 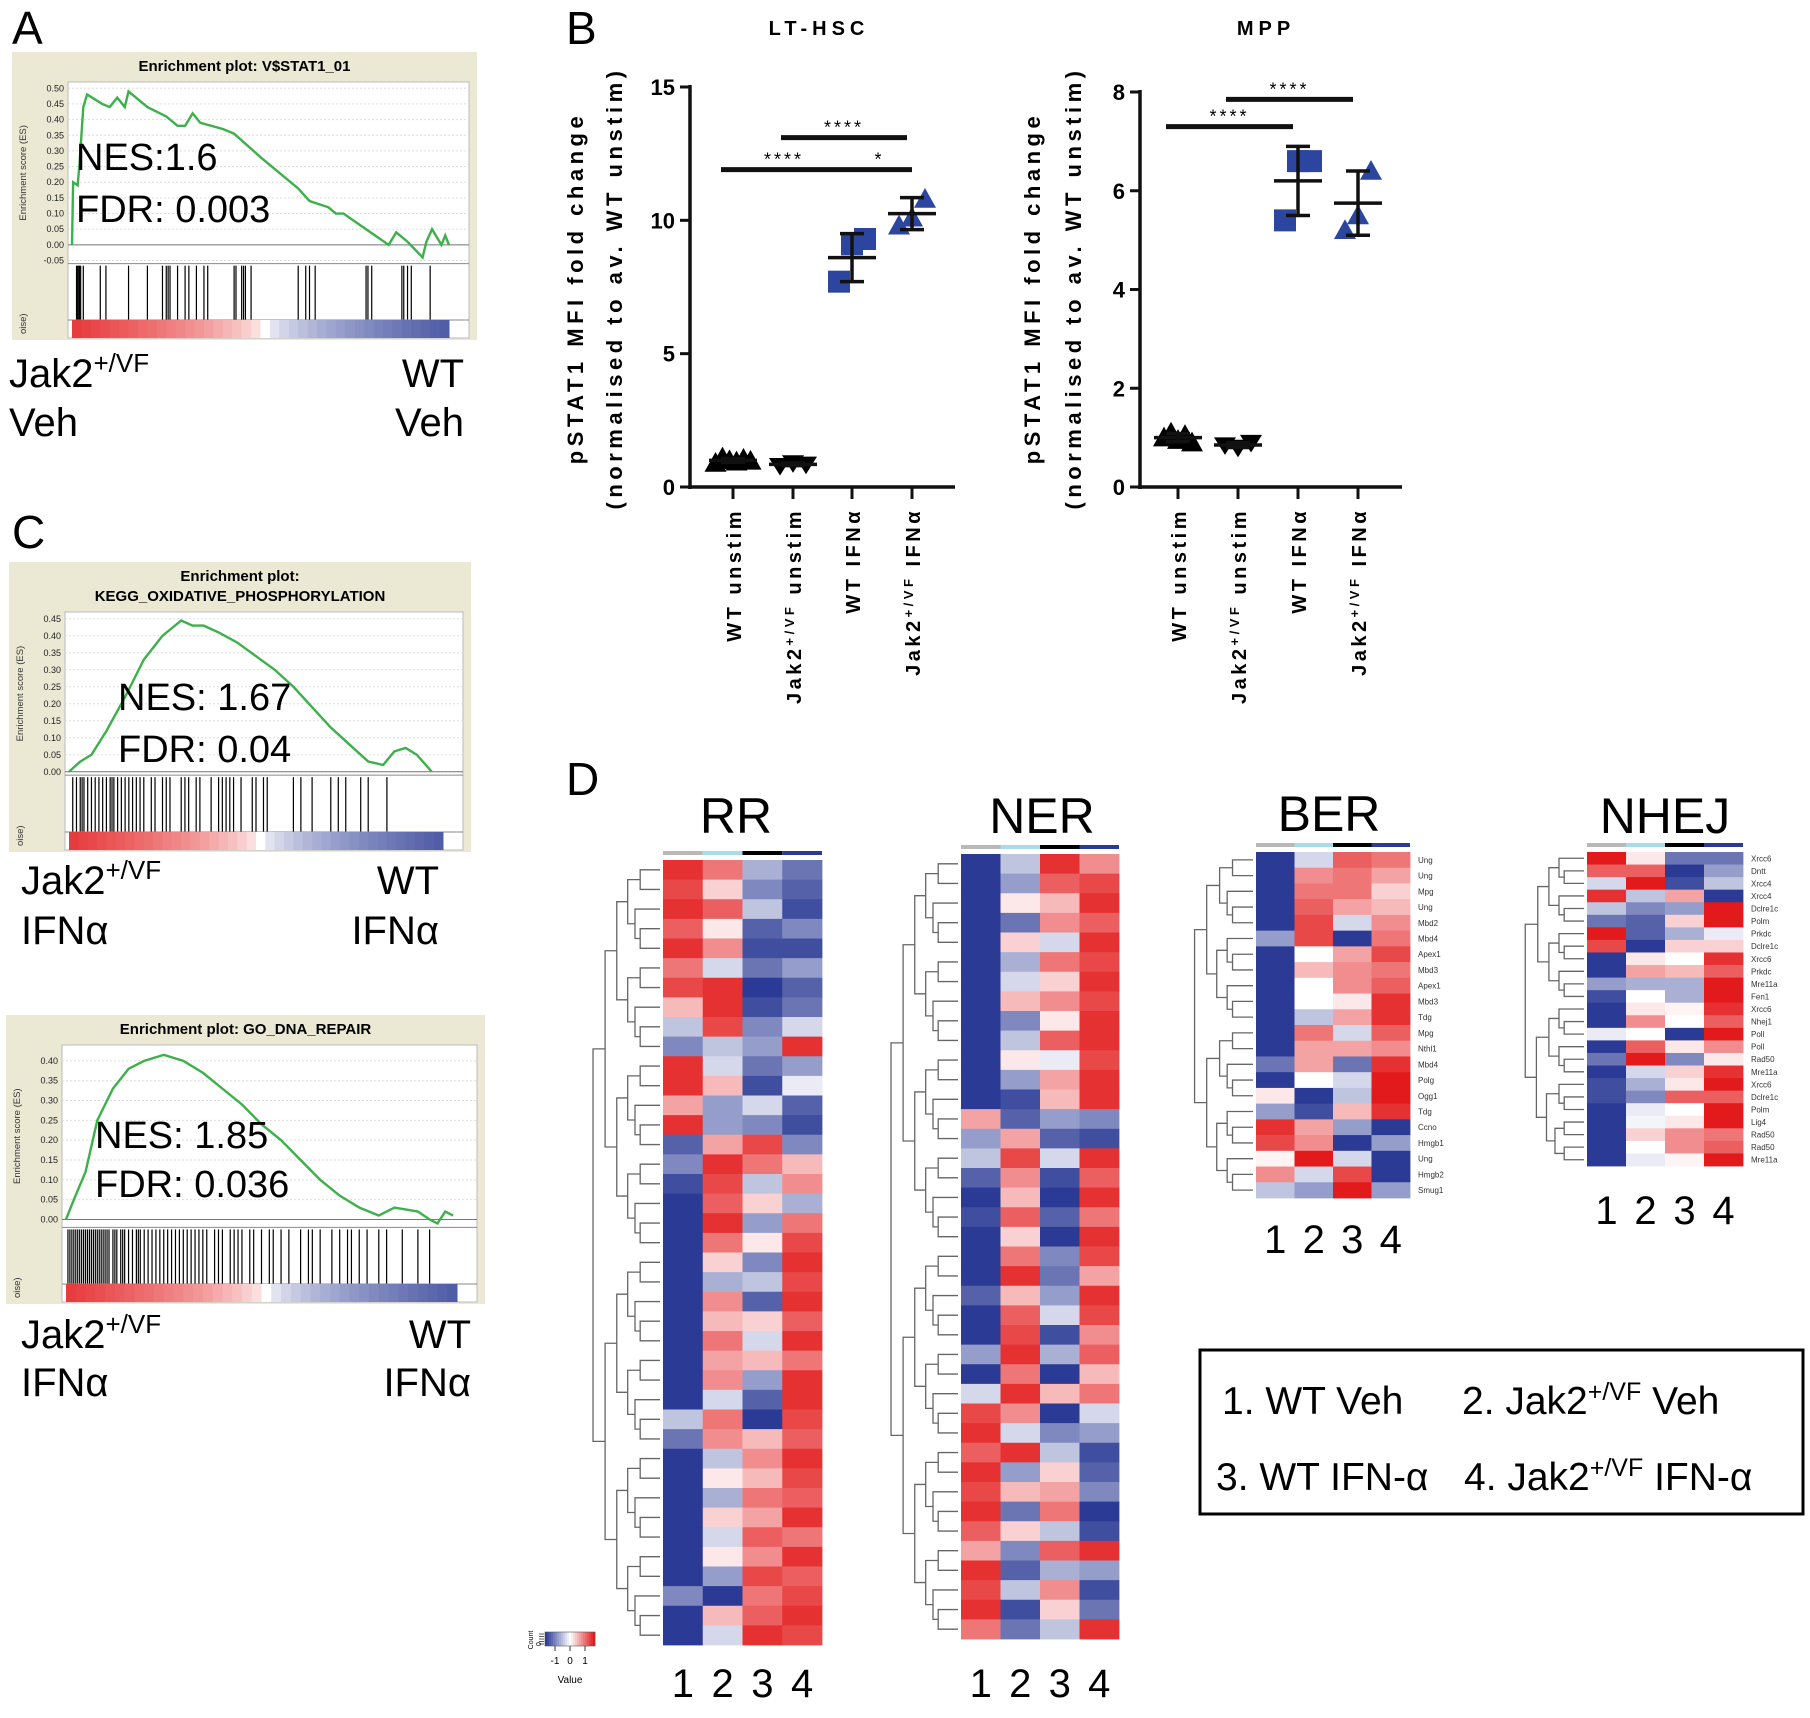 What do you see at coordinates (43, 423) in the screenshot?
I see `left-group-treatment: Veh` at bounding box center [43, 423].